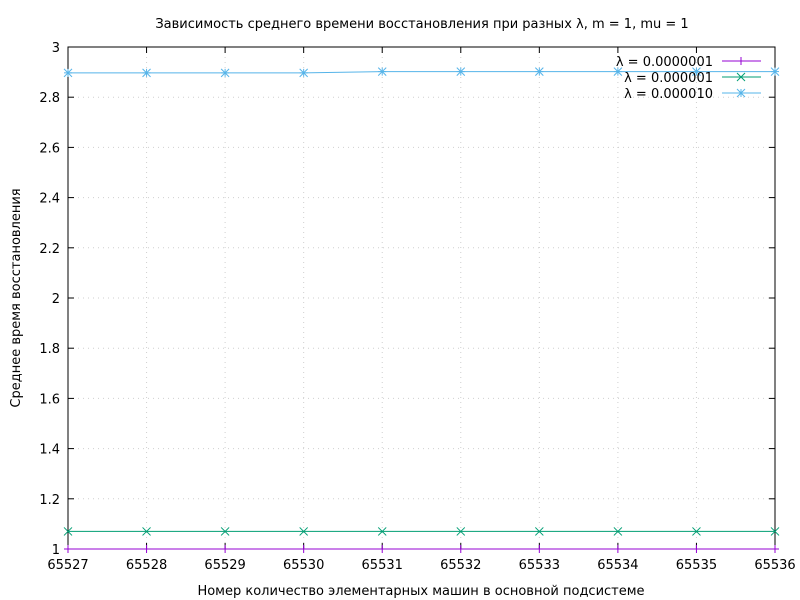 The image size is (800, 600). I want to click on y-tick-label: 2.4, so click(49, 199).